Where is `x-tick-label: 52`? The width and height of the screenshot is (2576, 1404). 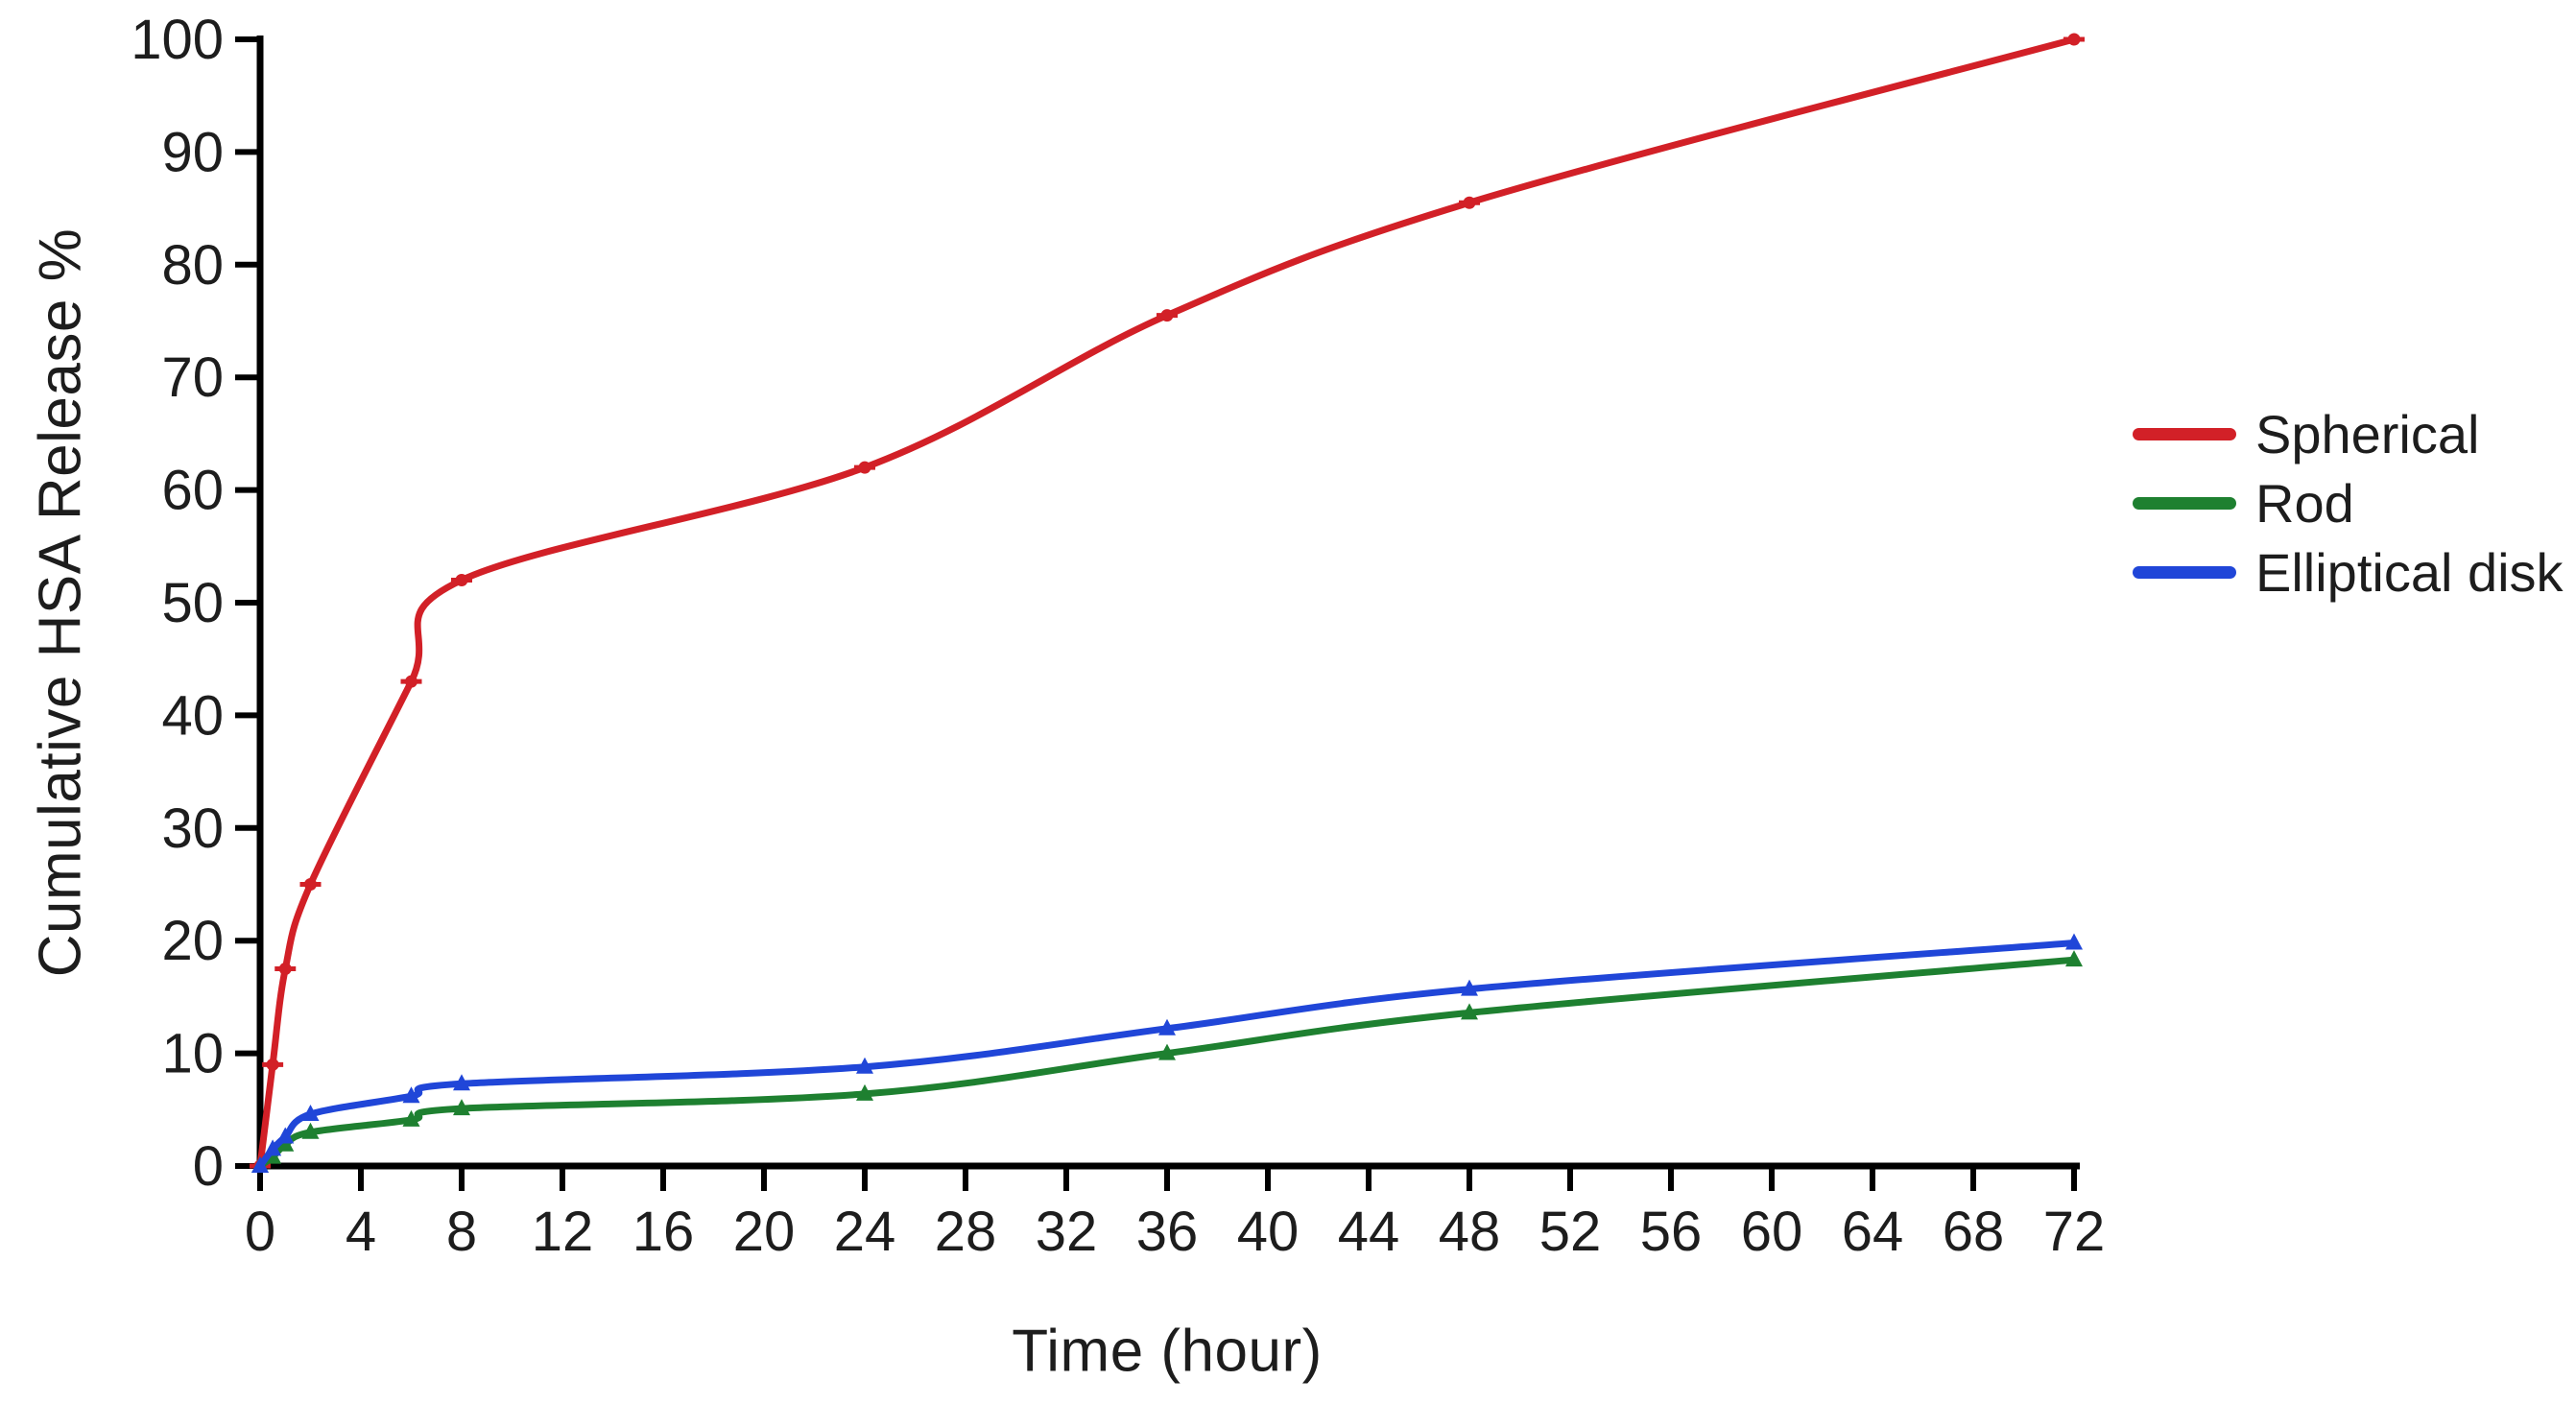 x-tick-label: 52 is located at coordinates (1570, 1232).